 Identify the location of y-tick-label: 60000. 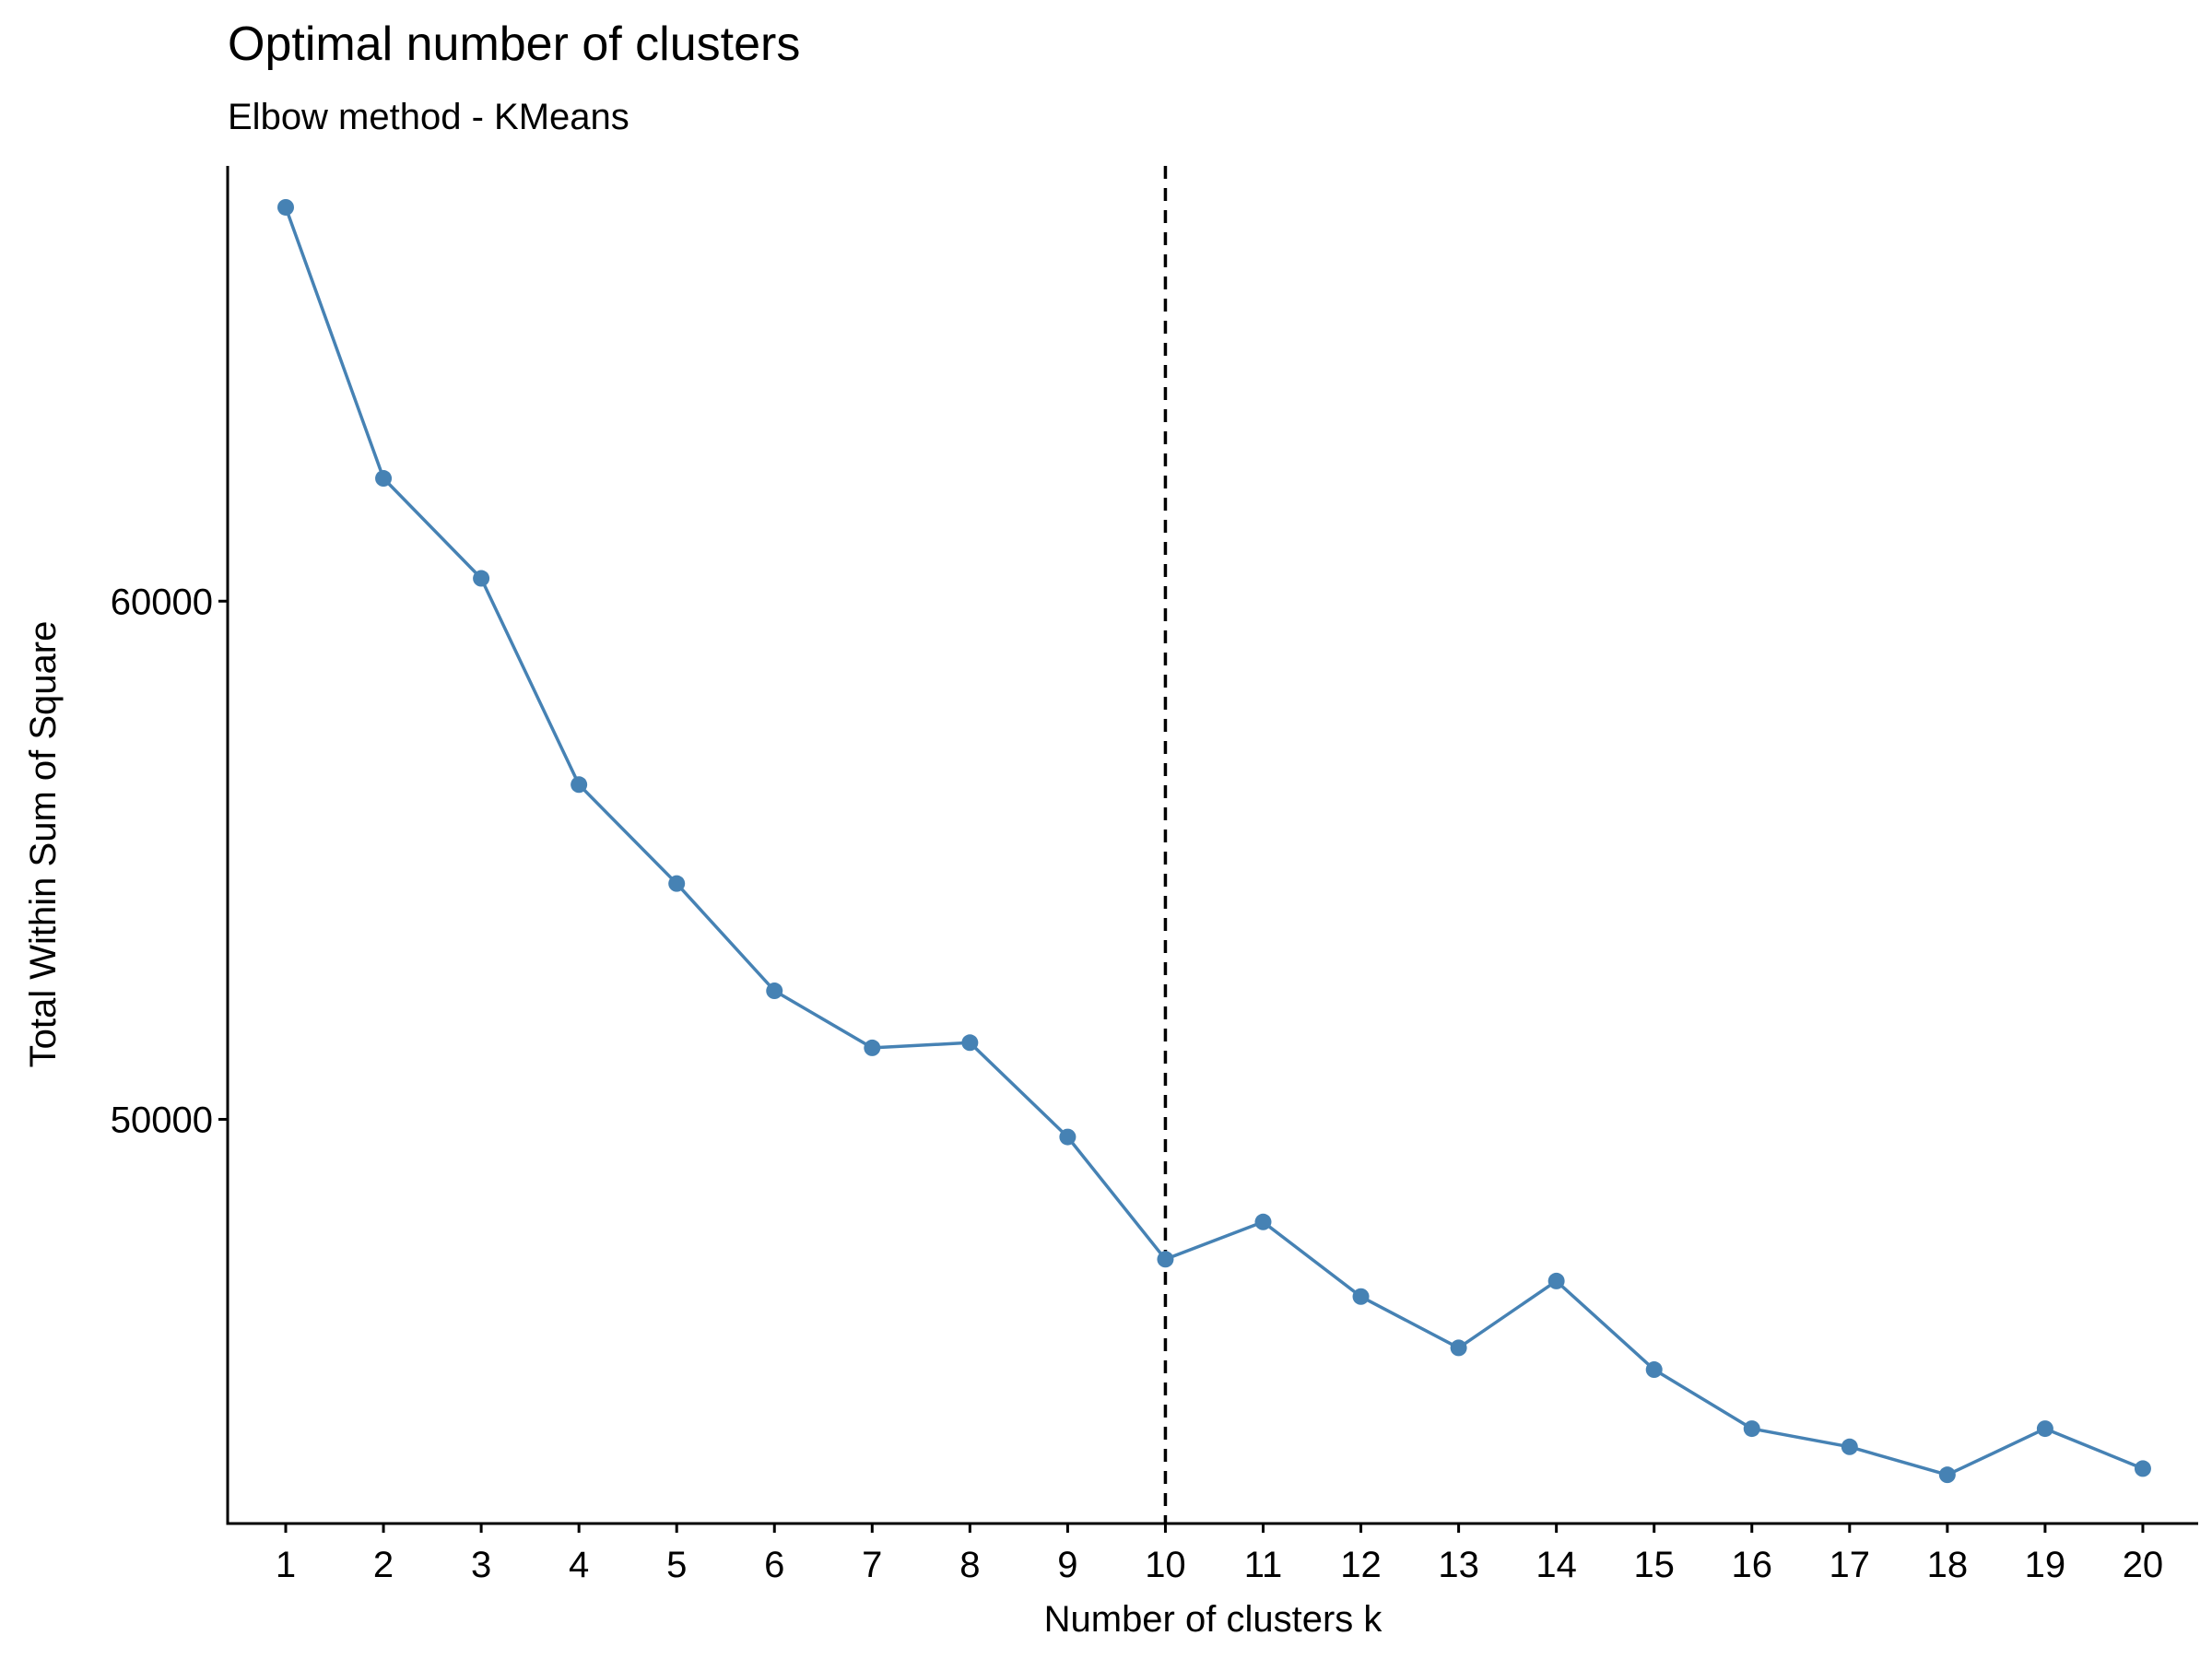
(162, 602).